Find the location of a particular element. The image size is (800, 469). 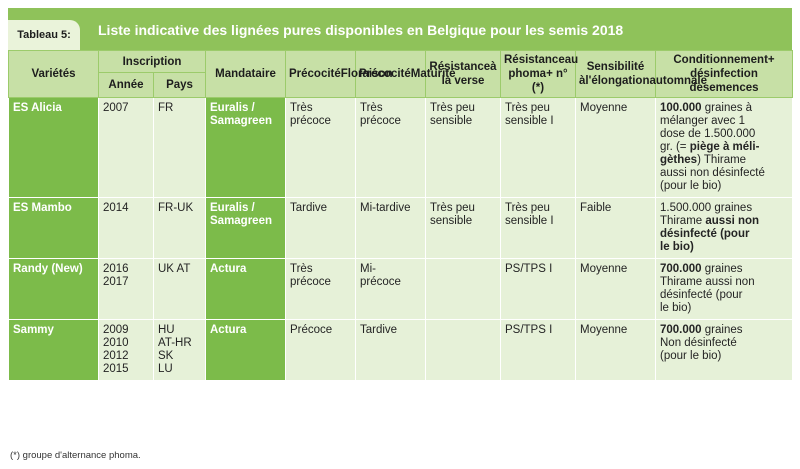

cell-line: Tardive is located at coordinates (309, 208).